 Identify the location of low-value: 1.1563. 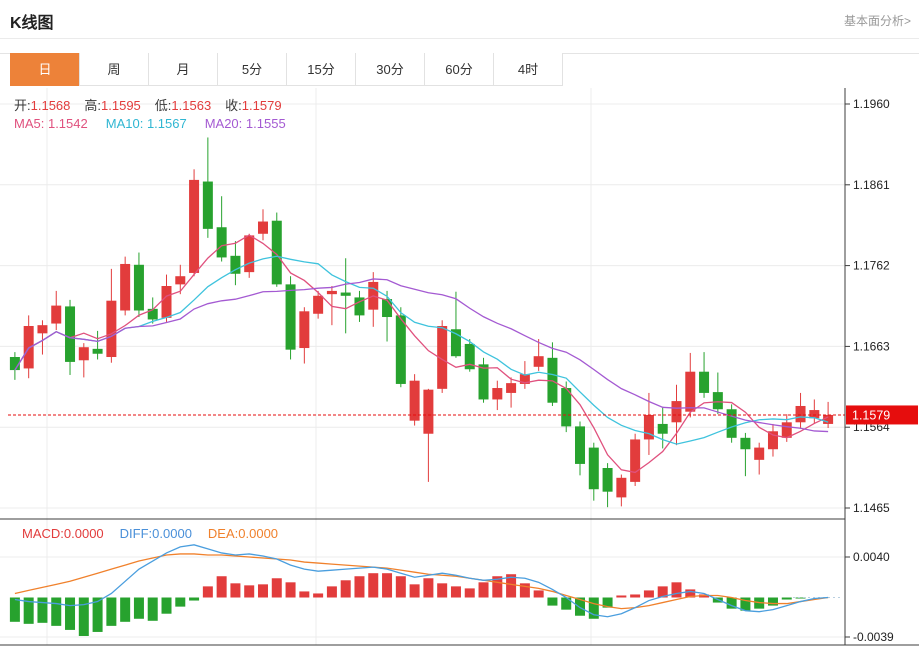
(191, 105).